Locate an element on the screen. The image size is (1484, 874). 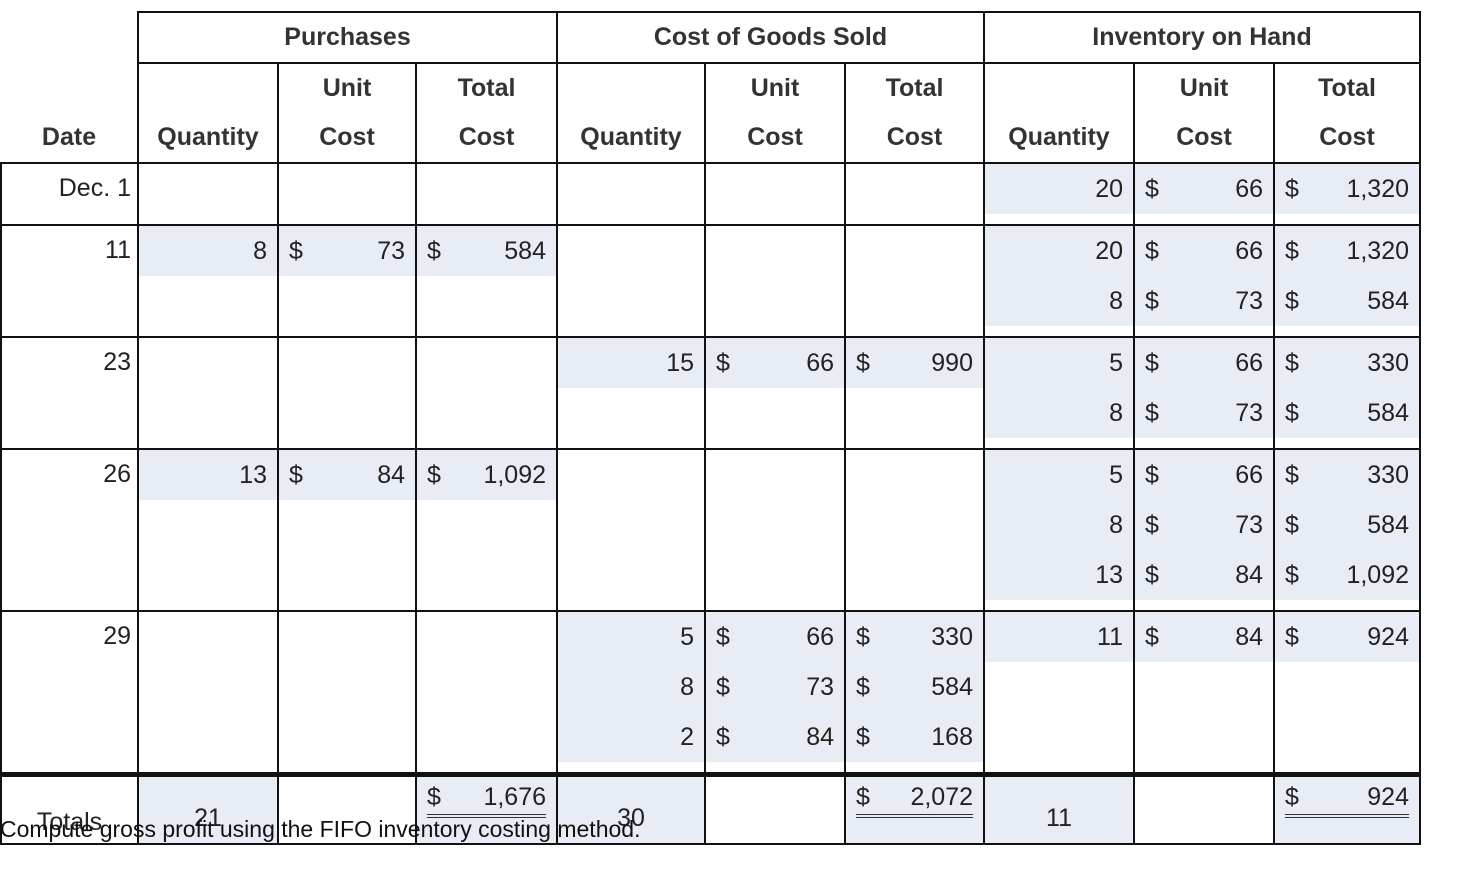
purchases-total-cost-double-underline: $1,676 is located at coordinates (486, 797).